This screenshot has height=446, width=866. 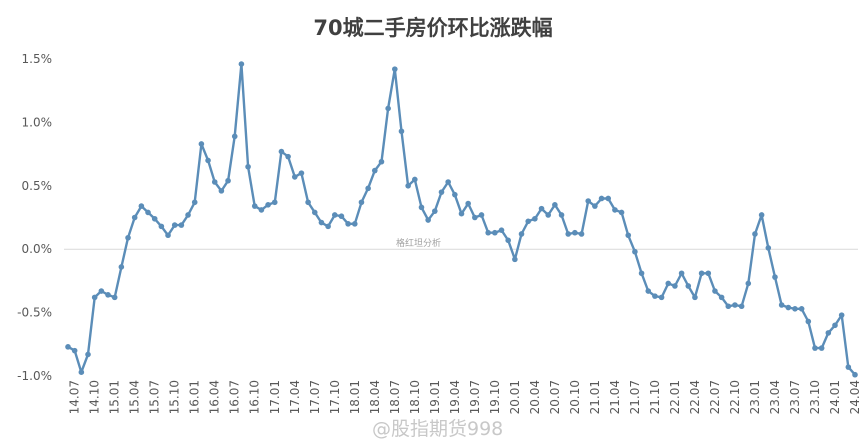 What do you see at coordinates (419, 244) in the screenshot?
I see `watermark-center: 格红坦分析` at bounding box center [419, 244].